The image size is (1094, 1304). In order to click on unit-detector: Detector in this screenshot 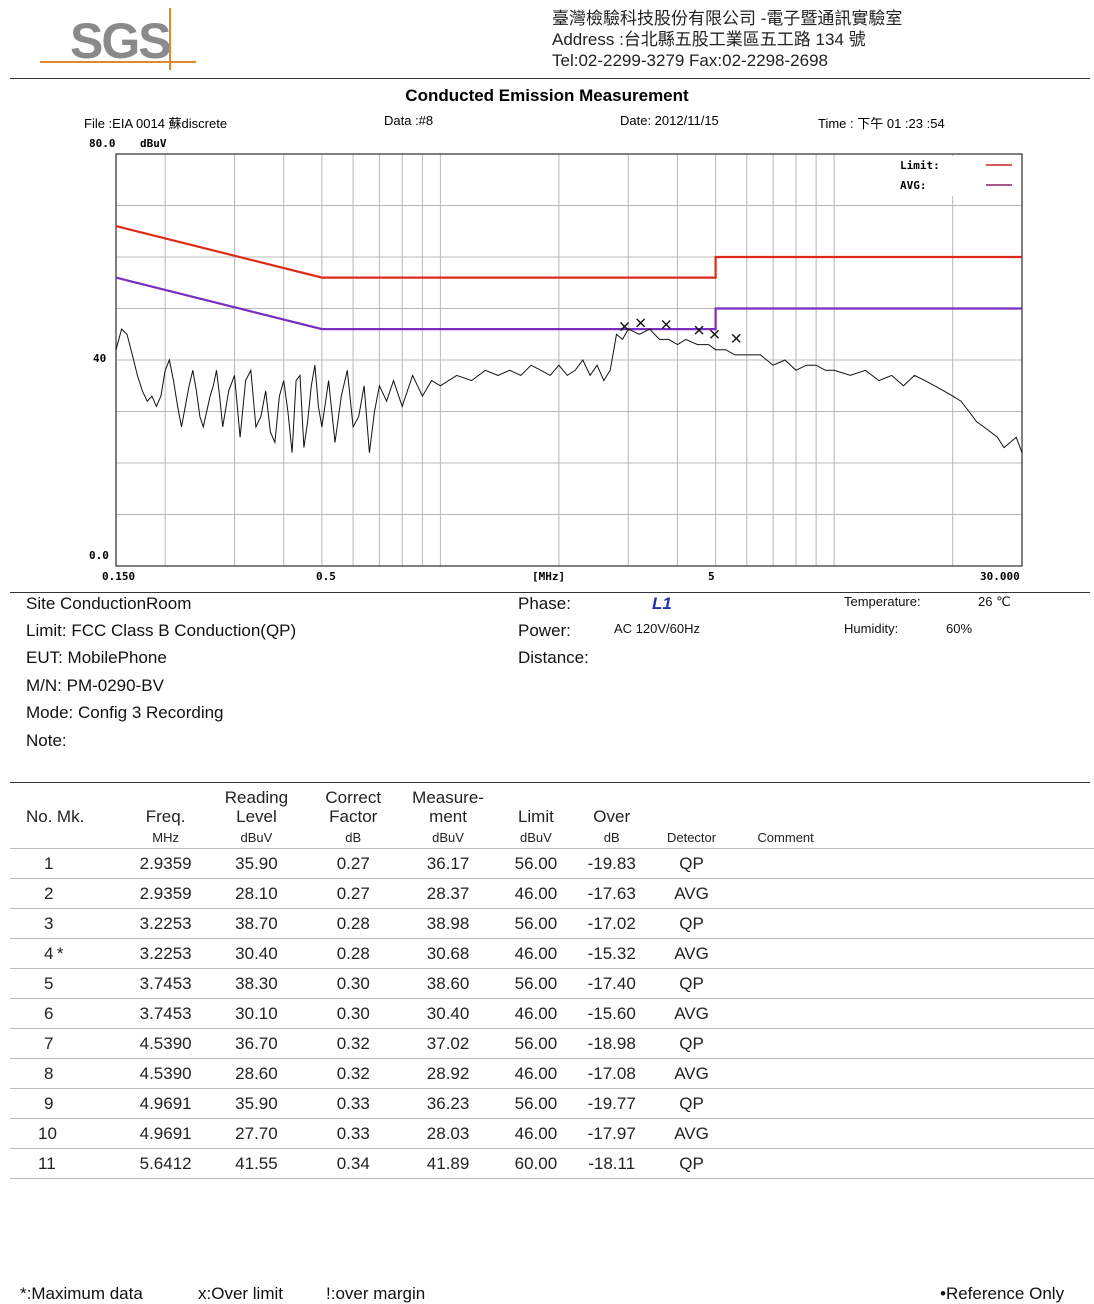, I will do `click(691, 837)`.